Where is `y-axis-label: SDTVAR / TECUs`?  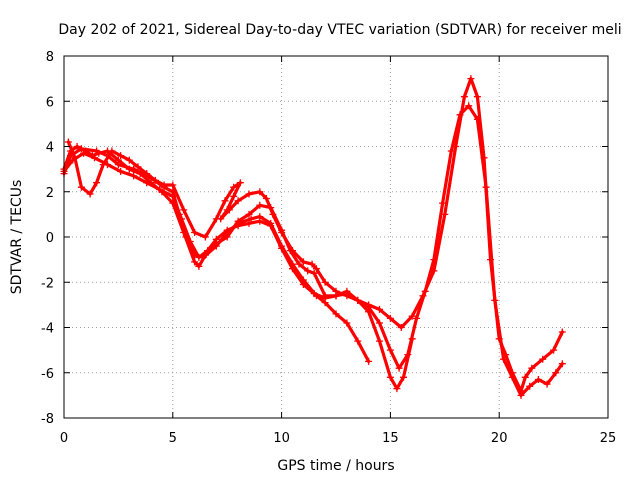
y-axis-label: SDTVAR / TECUs is located at coordinates (17, 237).